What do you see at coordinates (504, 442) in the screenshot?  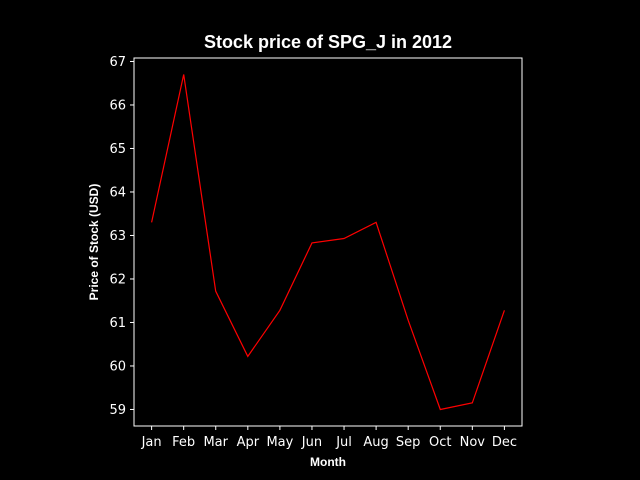 I see `x-tick-label: Dec` at bounding box center [504, 442].